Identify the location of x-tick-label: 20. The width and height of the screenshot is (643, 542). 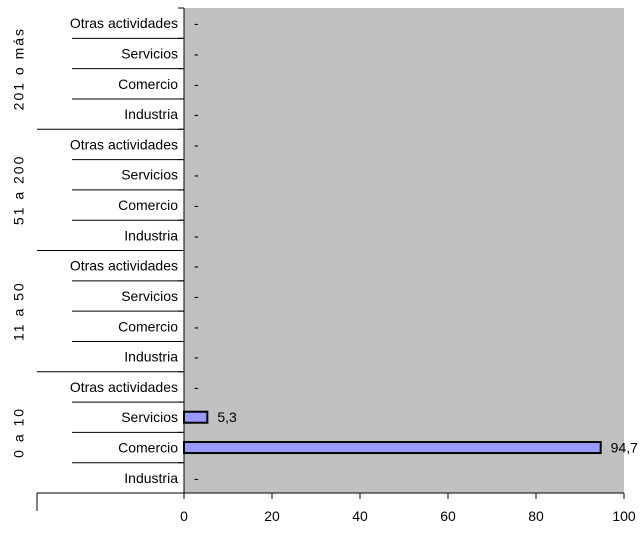
(272, 516).